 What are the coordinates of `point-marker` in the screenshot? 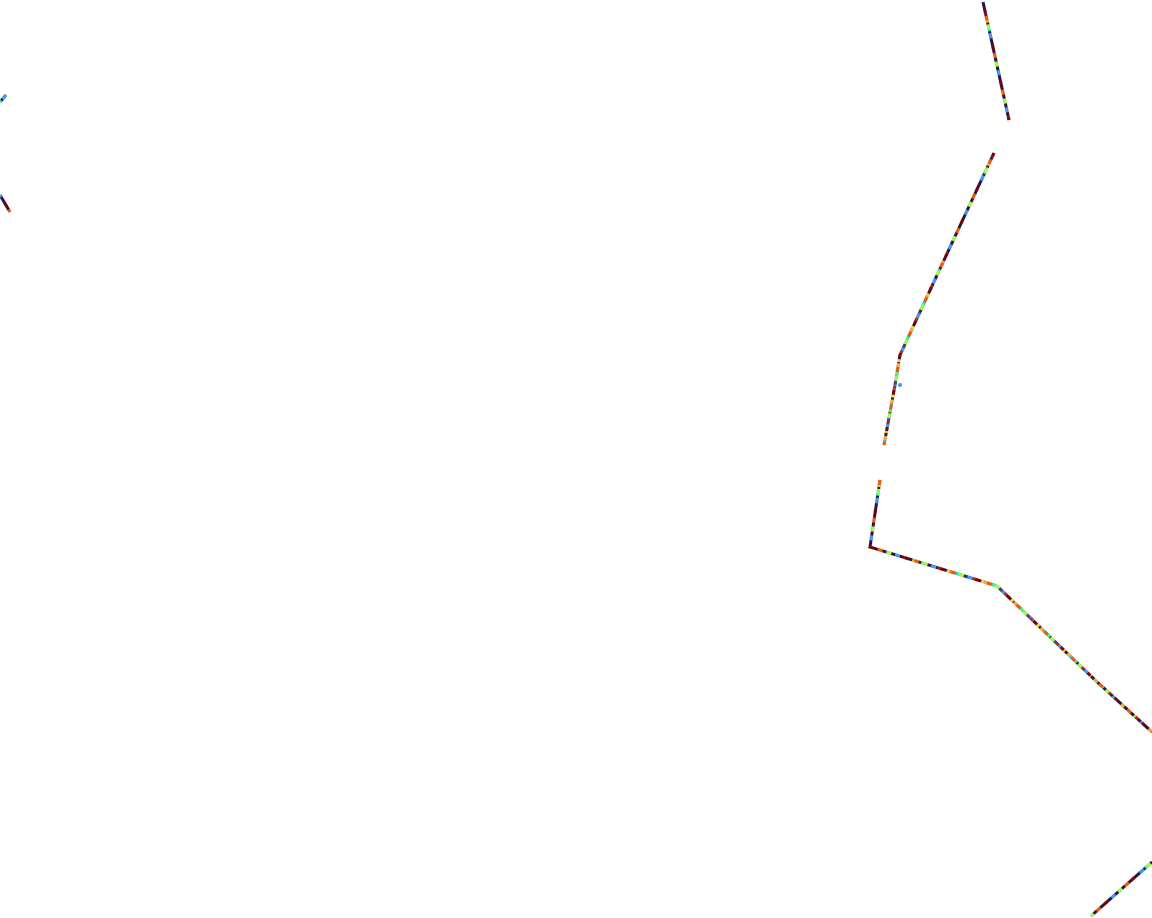 It's located at (900, 385).